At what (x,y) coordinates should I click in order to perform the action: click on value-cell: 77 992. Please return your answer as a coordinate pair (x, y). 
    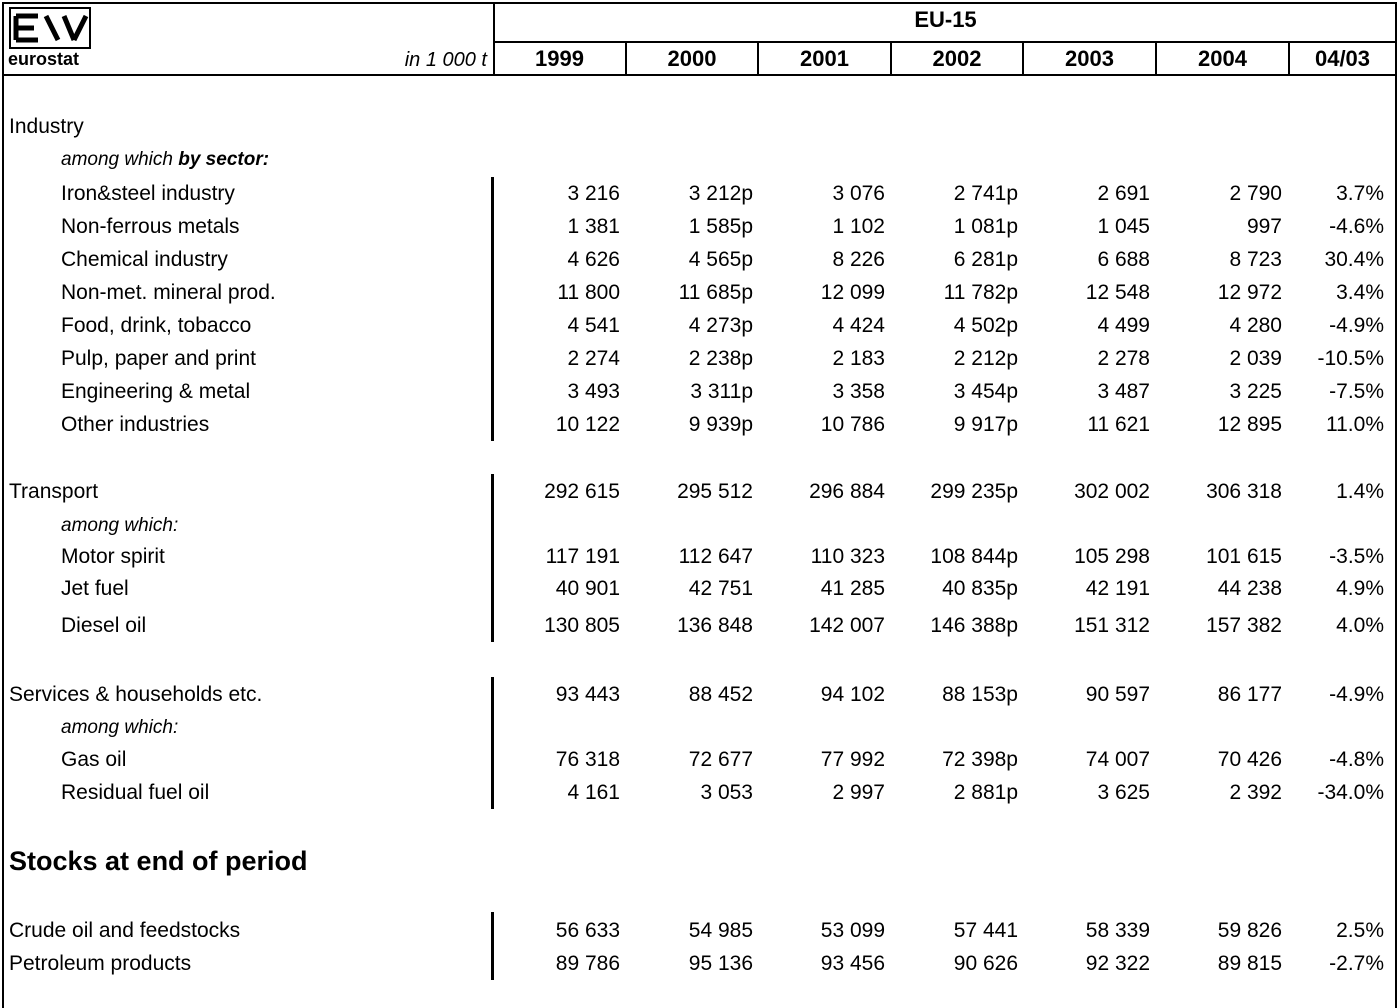
    Looking at the image, I should click on (852, 759).